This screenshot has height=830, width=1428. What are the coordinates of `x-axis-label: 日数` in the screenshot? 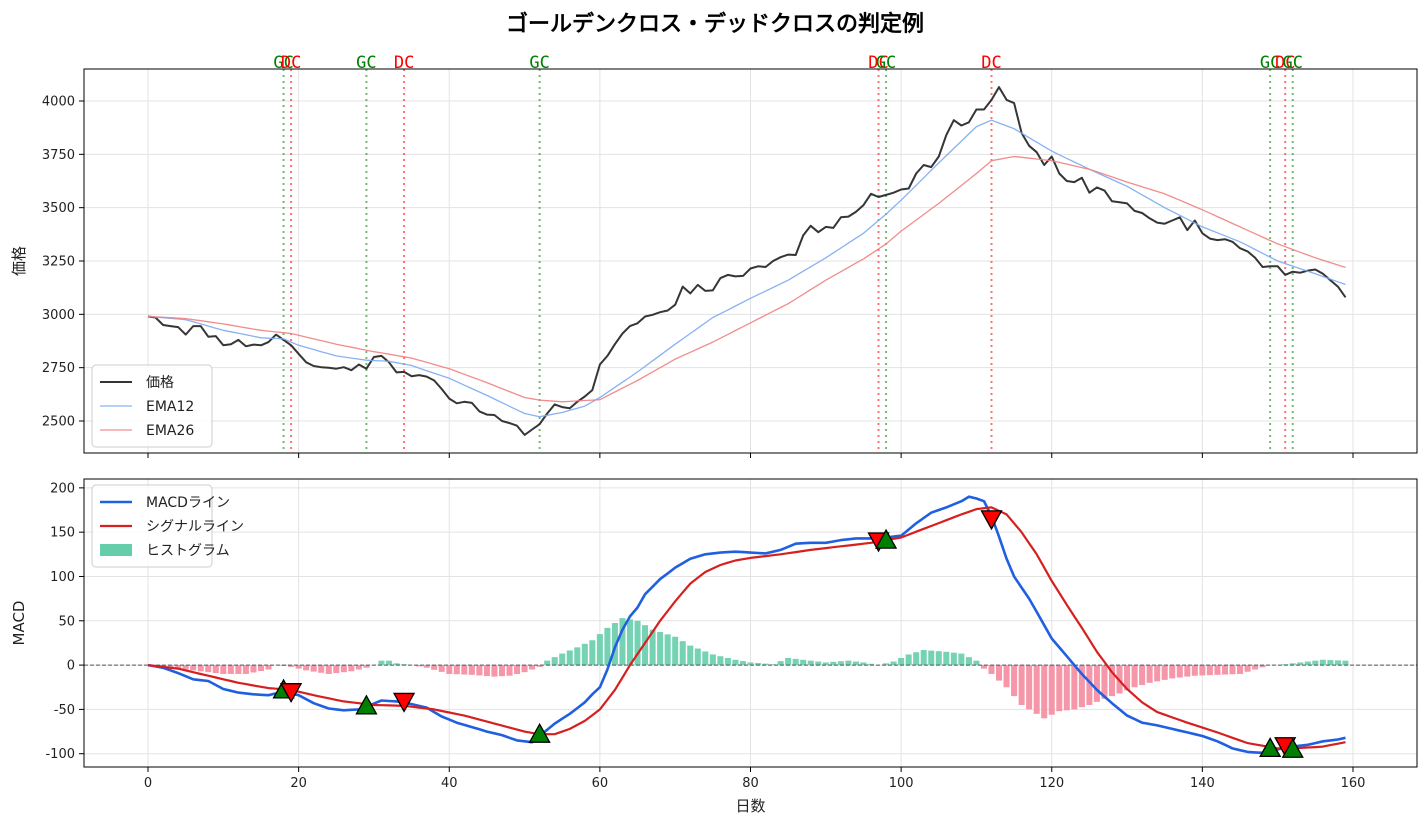 It's located at (750, 806).